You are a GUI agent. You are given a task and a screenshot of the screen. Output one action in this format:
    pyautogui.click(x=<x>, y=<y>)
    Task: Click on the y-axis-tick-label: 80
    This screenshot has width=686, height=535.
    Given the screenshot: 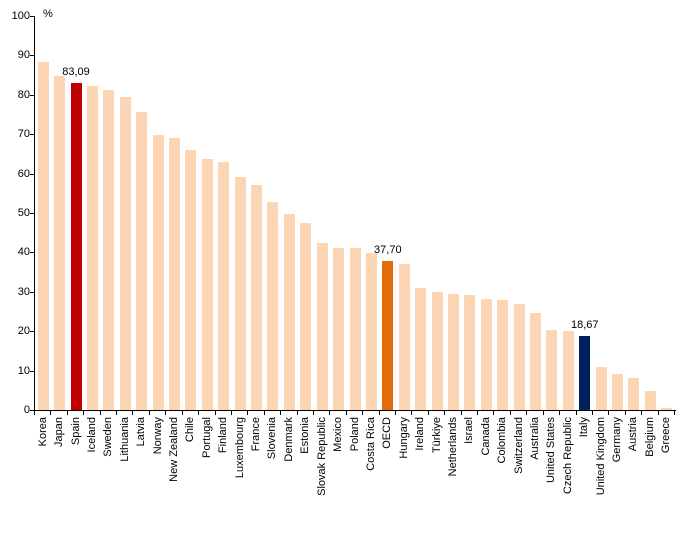 What is the action you would take?
    pyautogui.click(x=23, y=94)
    